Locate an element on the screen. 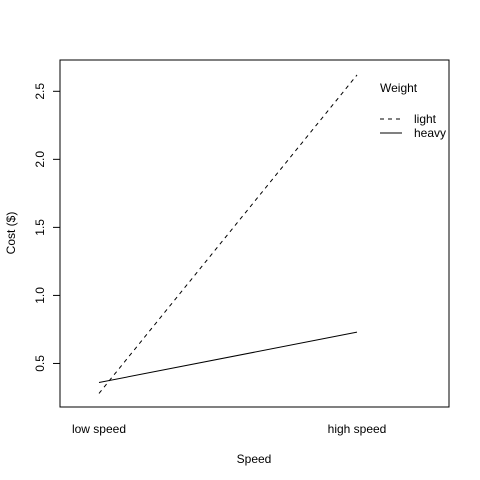 Image resolution: width=480 pixels, height=480 pixels. x-tick-label: high speed is located at coordinates (357, 429).